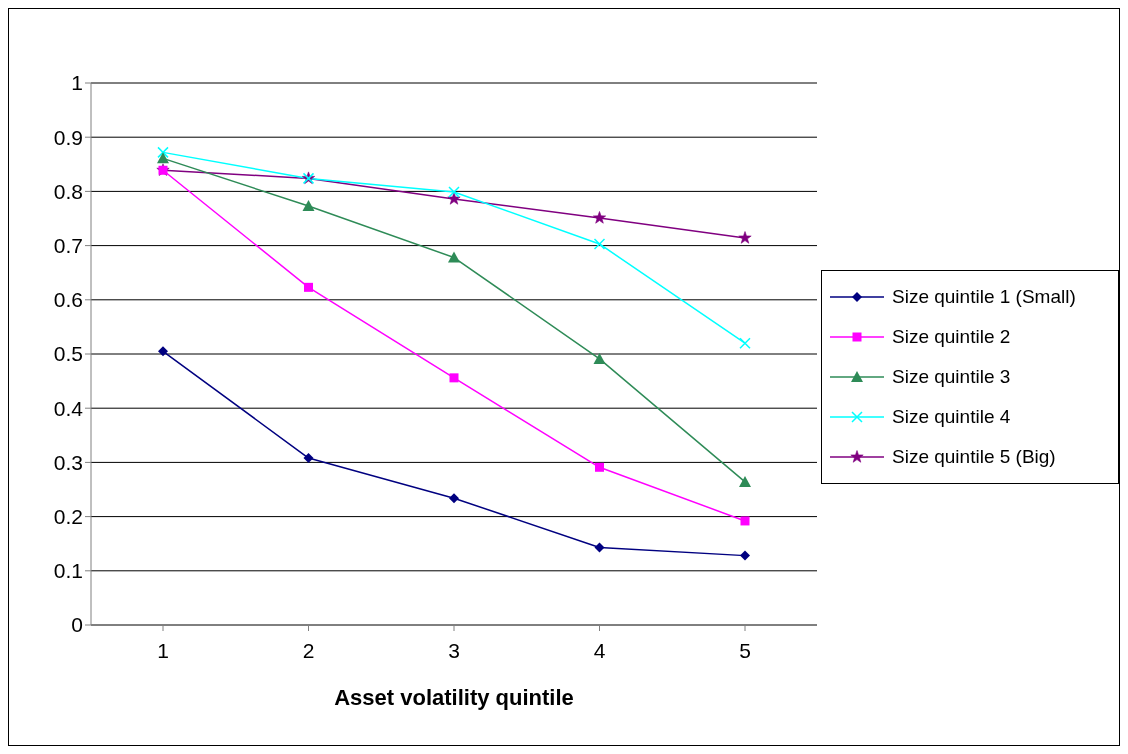 The width and height of the screenshot is (1128, 754). What do you see at coordinates (163, 650) in the screenshot?
I see `x-tick-label: 1` at bounding box center [163, 650].